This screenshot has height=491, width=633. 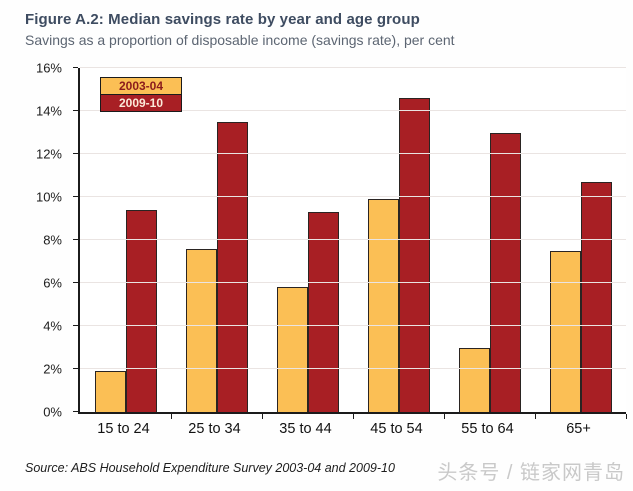 I want to click on legend-item-2003-04: 2003-04, so click(x=141, y=86).